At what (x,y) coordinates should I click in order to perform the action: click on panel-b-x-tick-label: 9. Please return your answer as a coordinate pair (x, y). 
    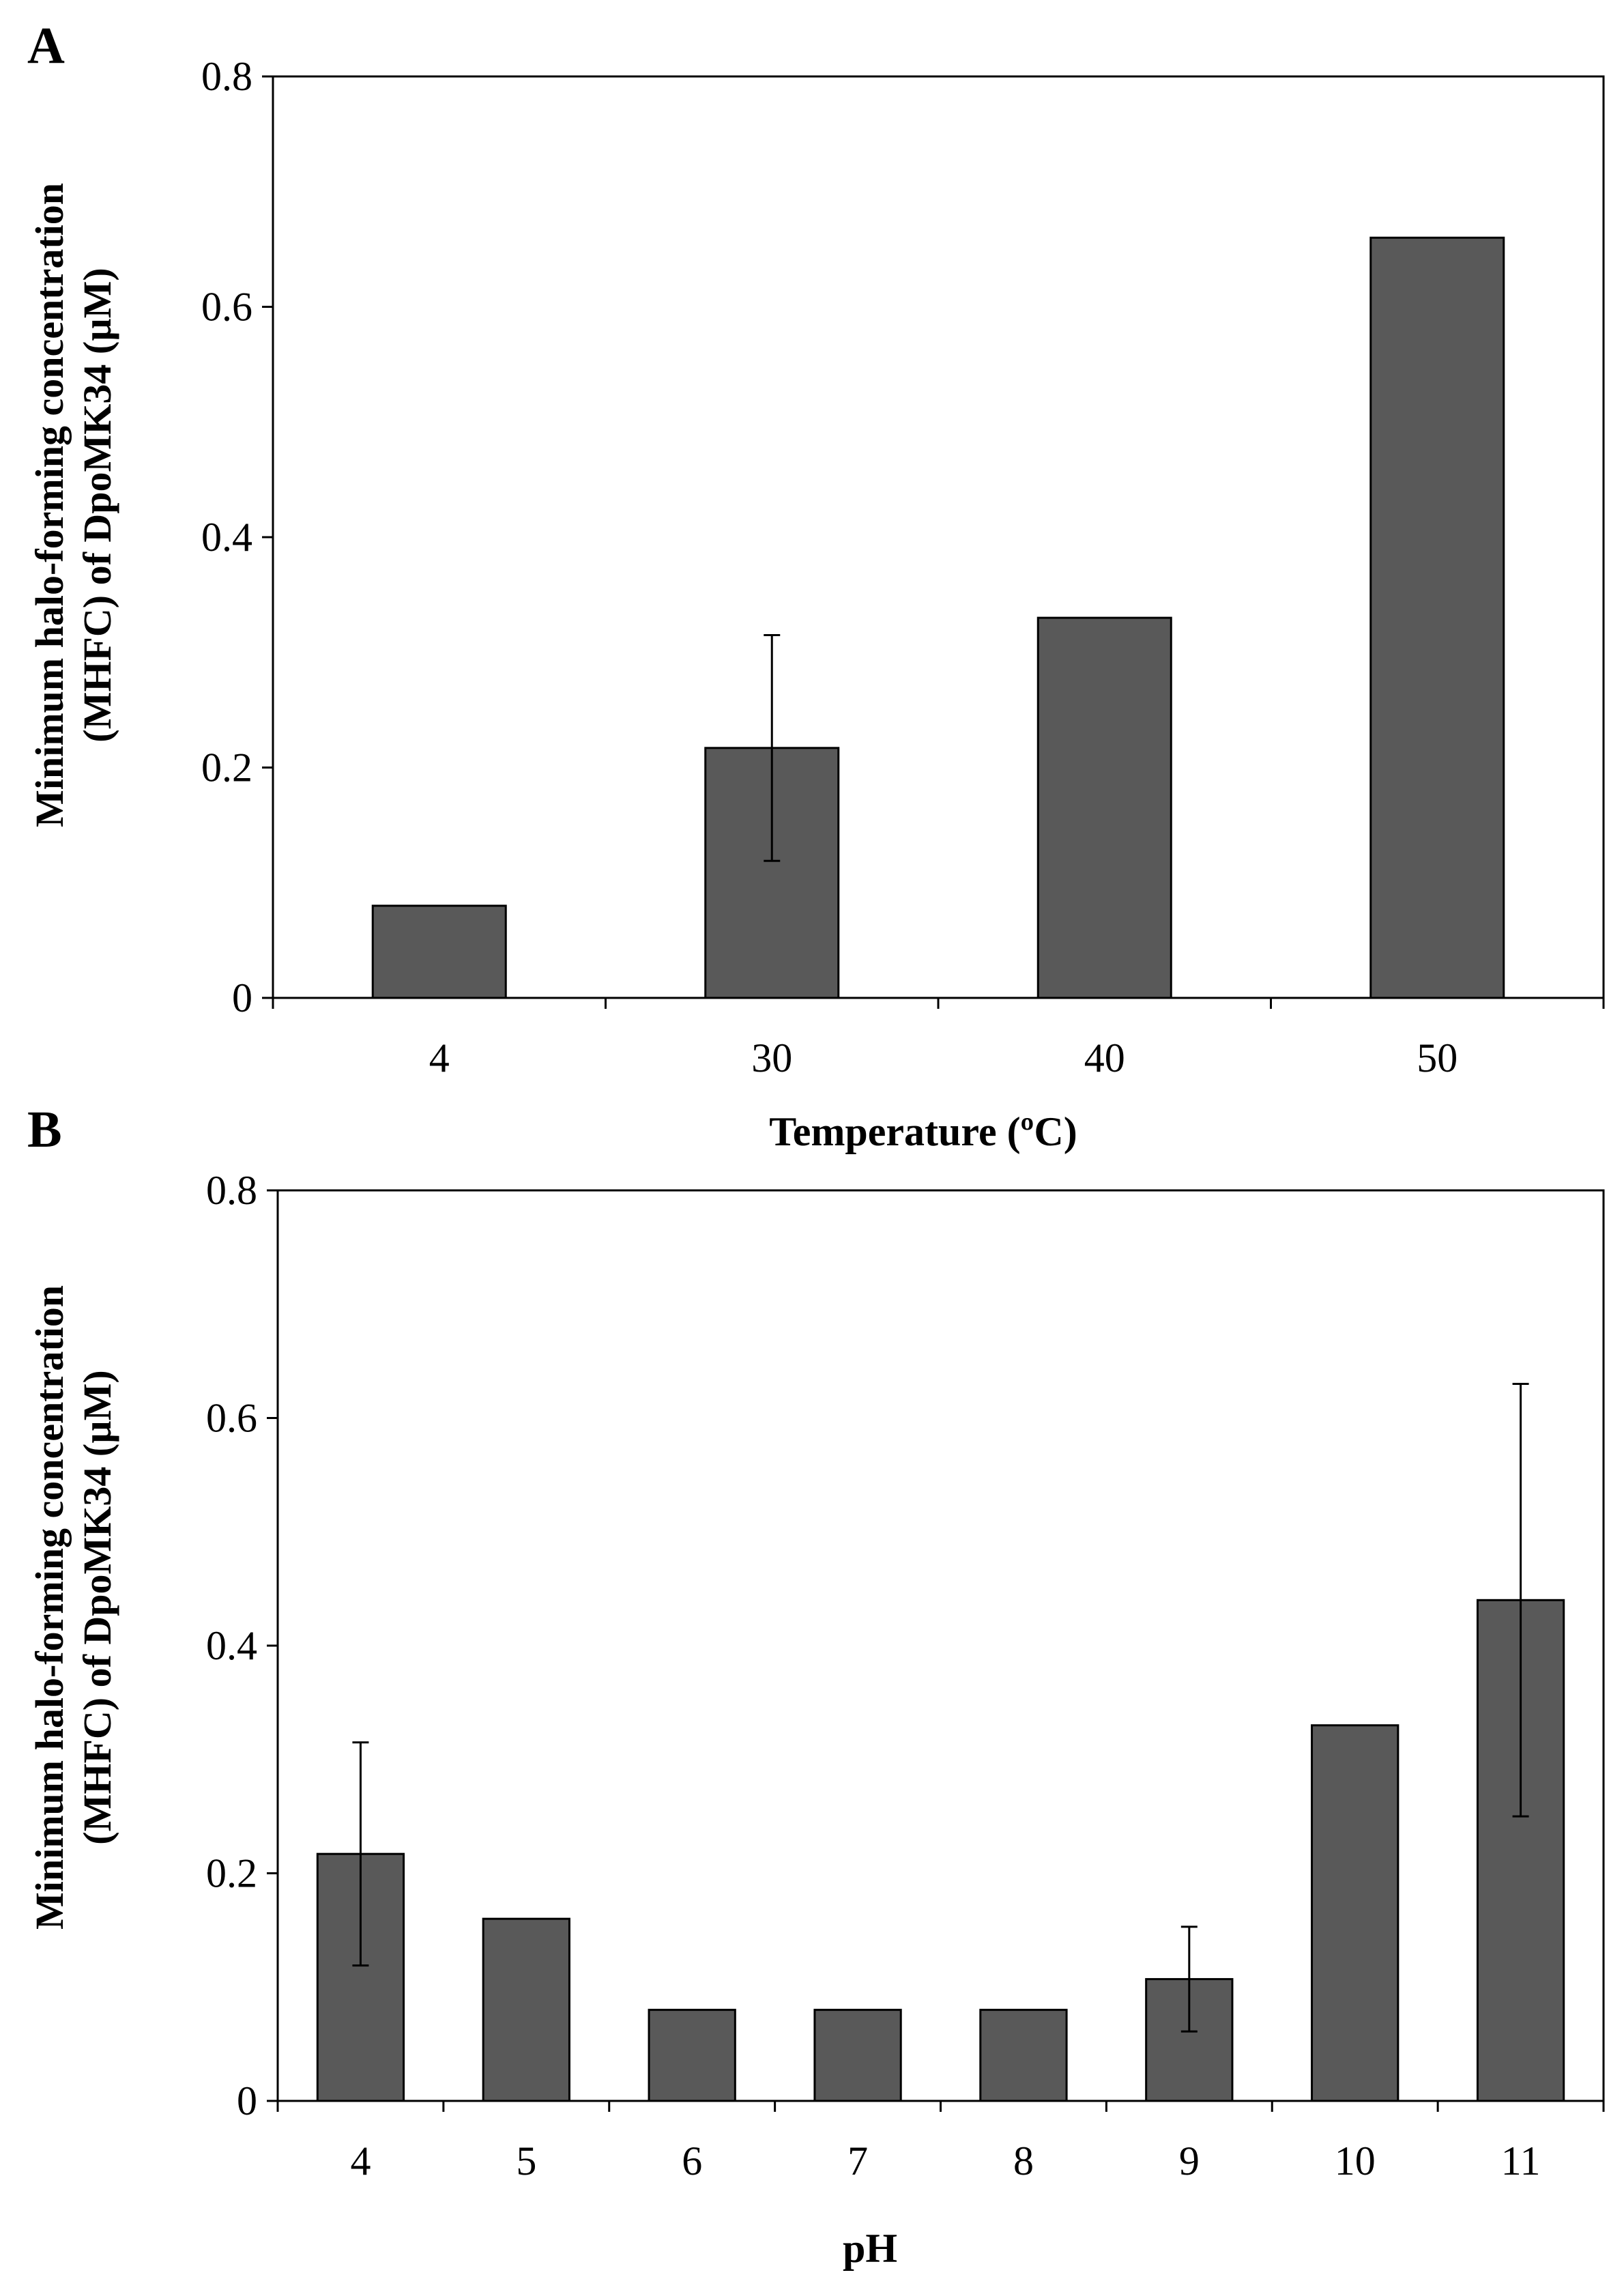
    Looking at the image, I should click on (1189, 2160).